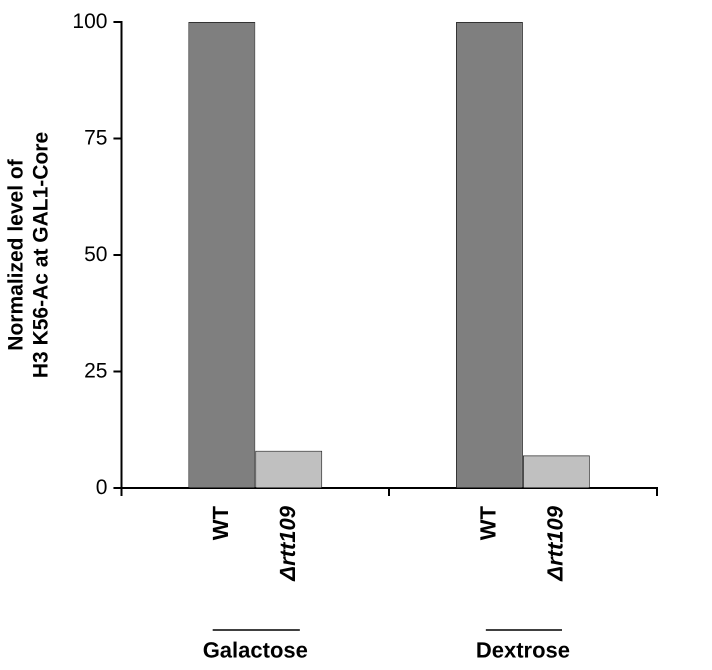 The height and width of the screenshot is (670, 712). I want to click on y-tick-label: 100, so click(90, 21).